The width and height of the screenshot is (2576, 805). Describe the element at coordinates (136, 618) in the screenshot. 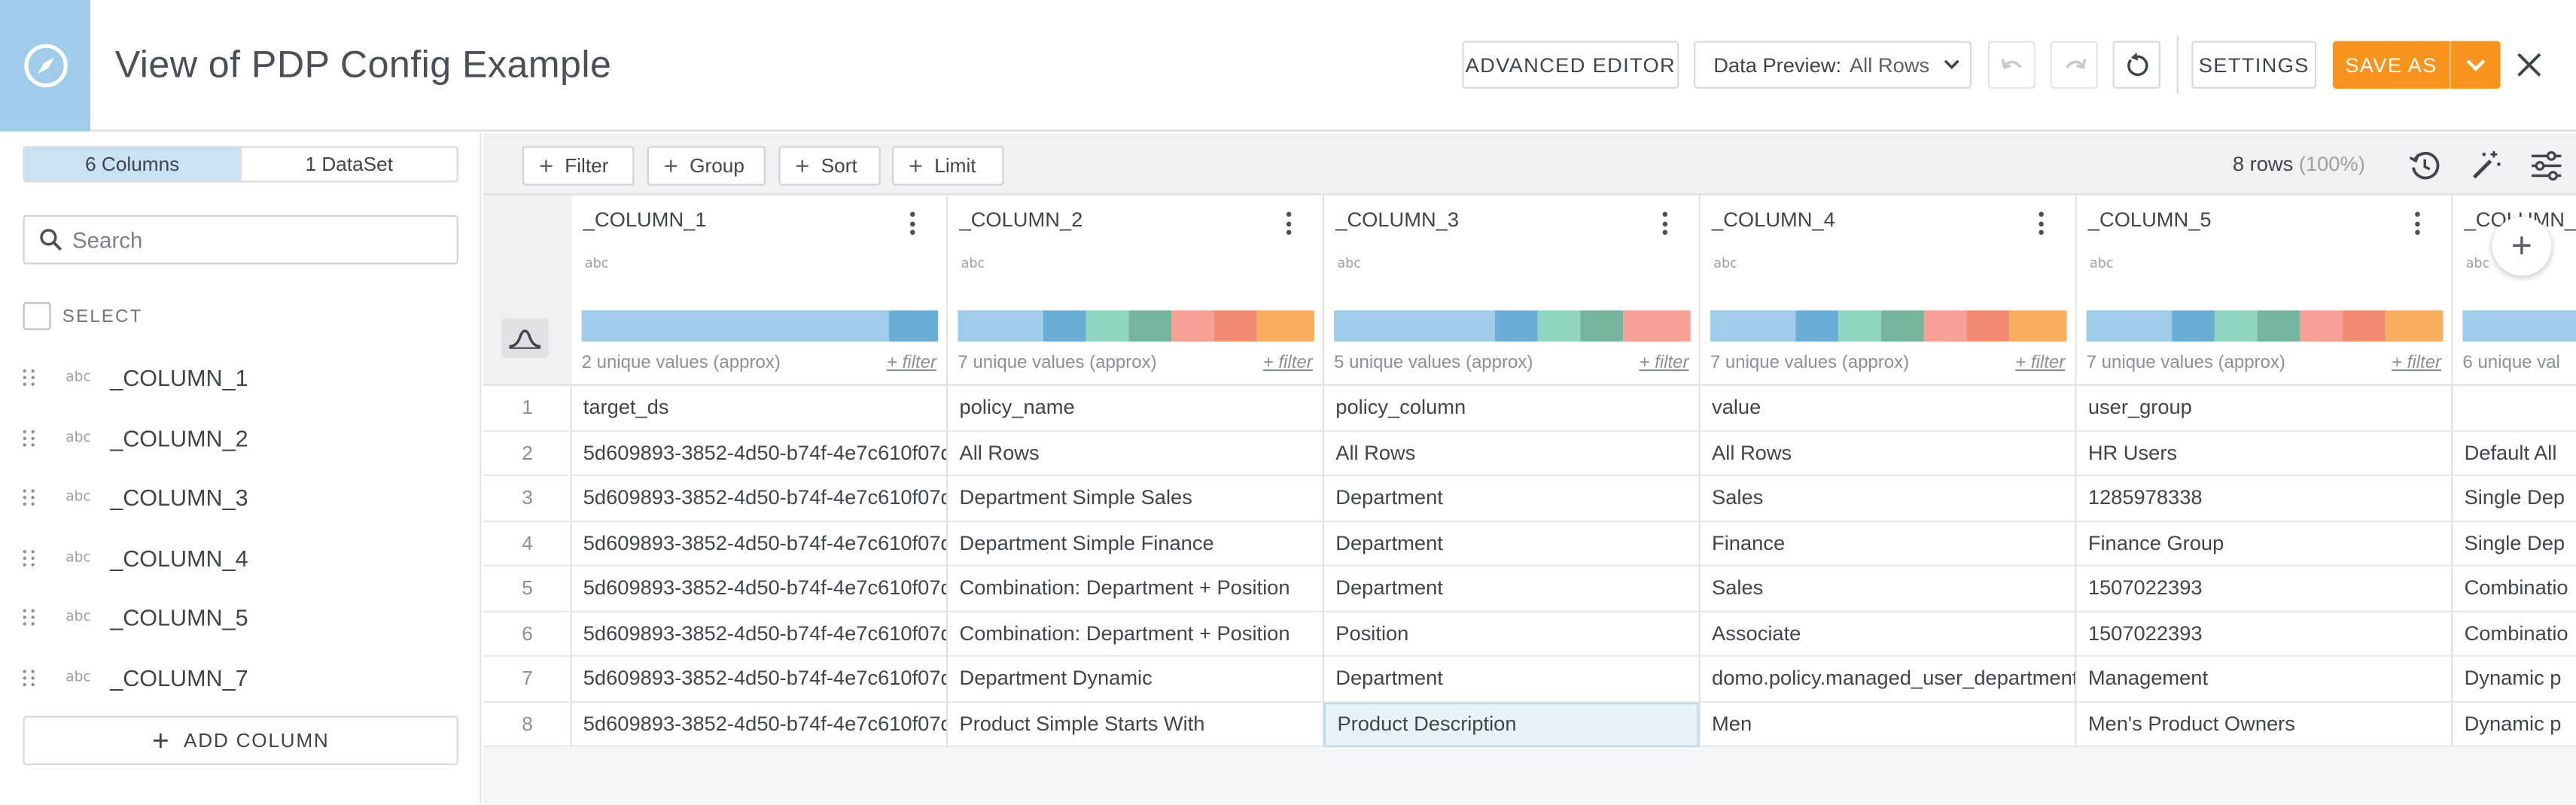

I see `column-list-item: abc _COLUMN_5` at that location.